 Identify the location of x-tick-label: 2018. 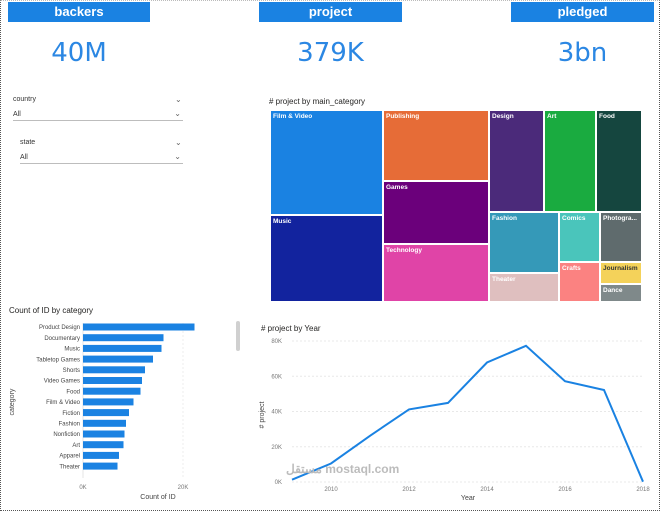
(643, 490).